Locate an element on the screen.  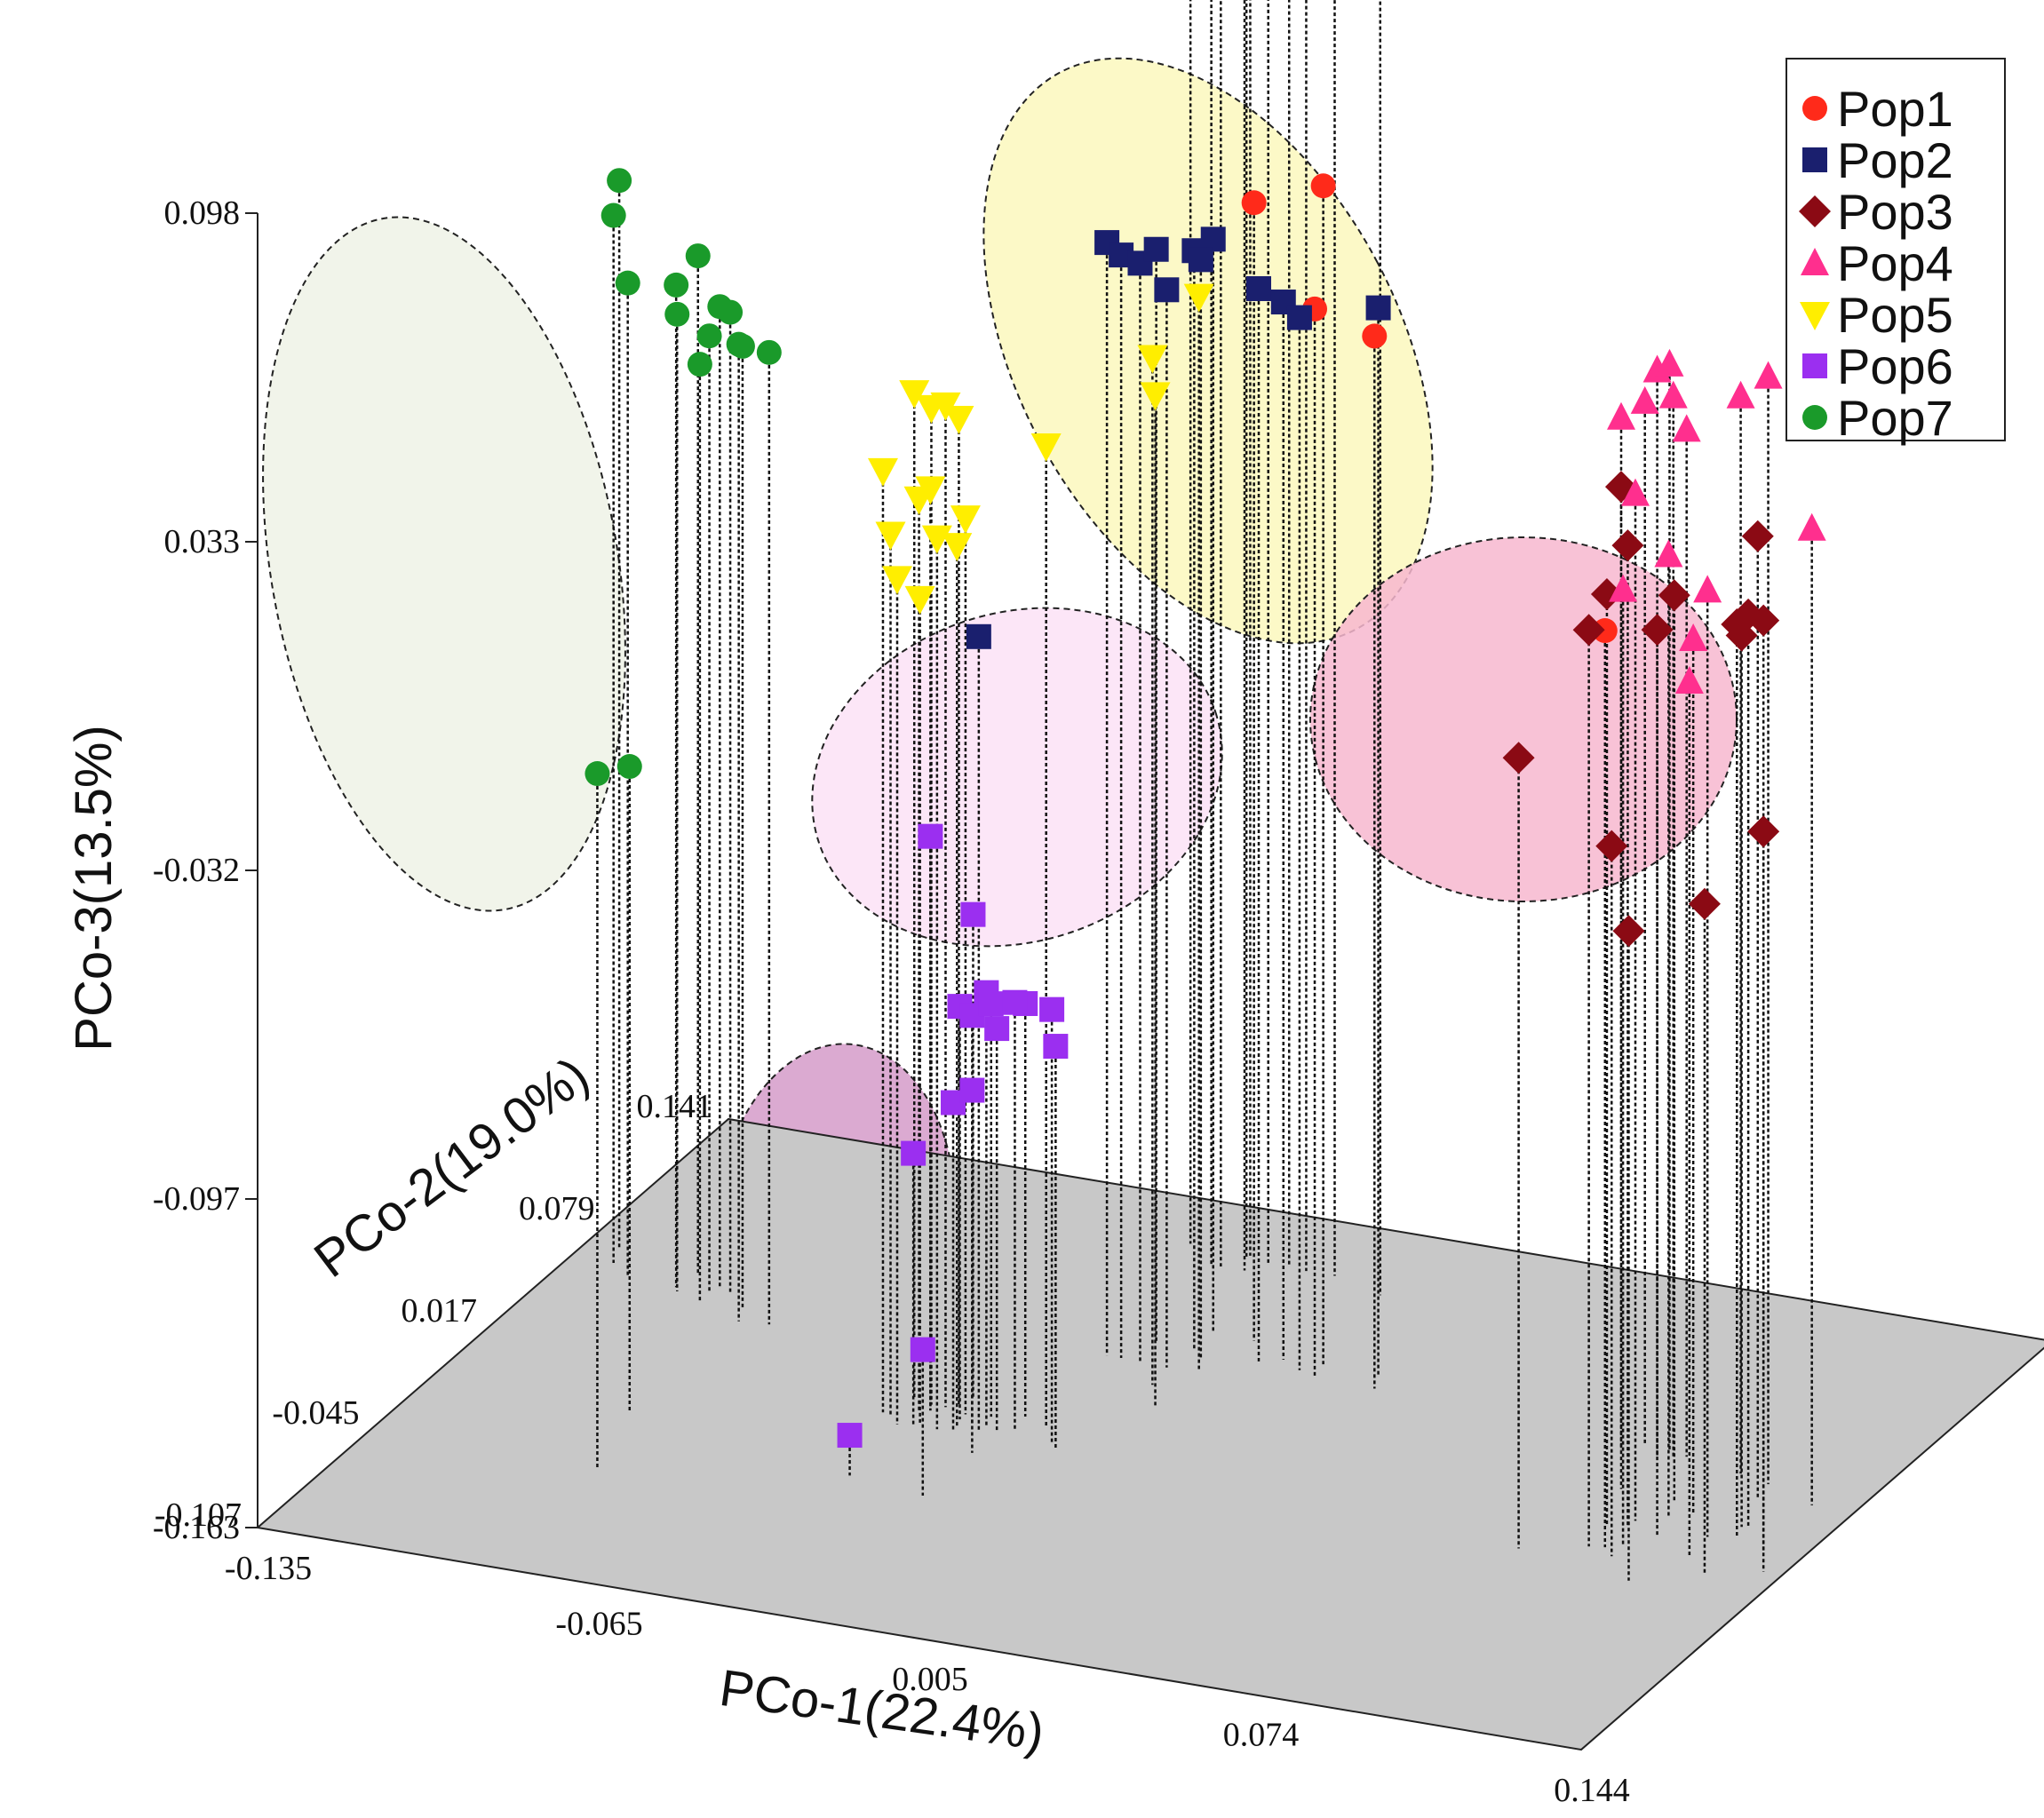
legend-marker-pop4 is located at coordinates (1815, 262).